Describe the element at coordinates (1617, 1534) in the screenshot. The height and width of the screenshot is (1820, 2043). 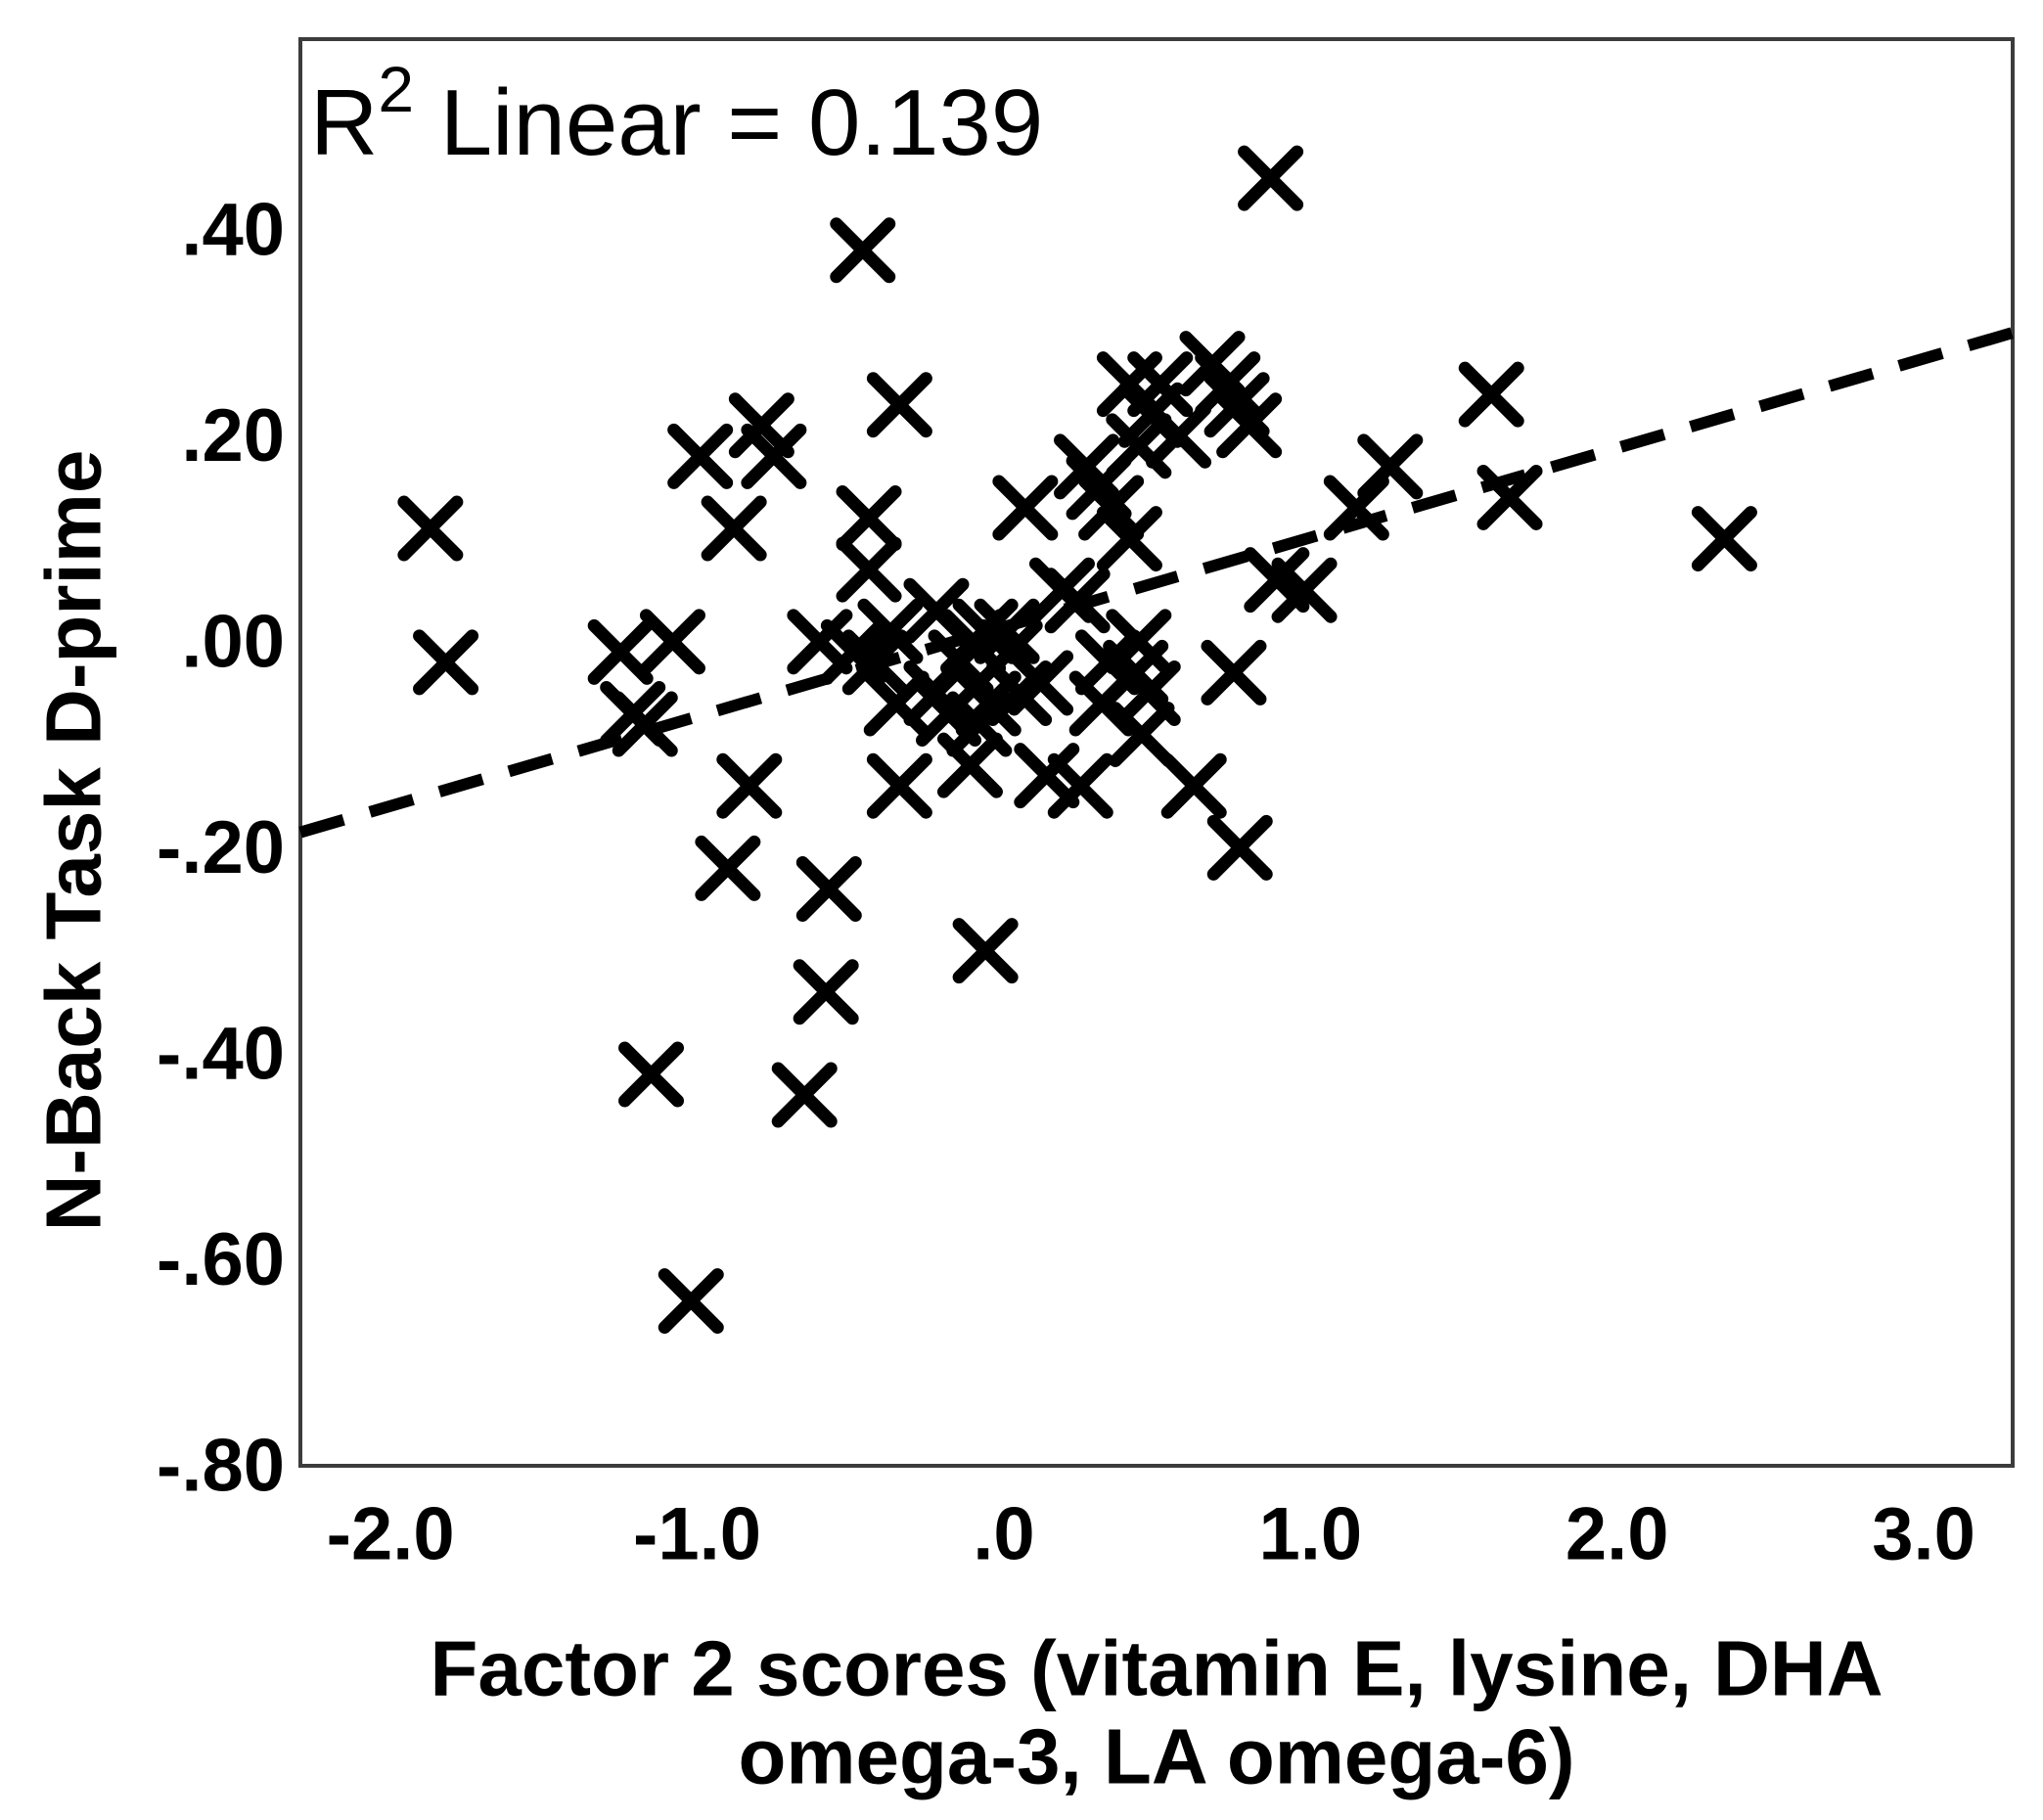
I see `x-tick-label: 2.0` at that location.